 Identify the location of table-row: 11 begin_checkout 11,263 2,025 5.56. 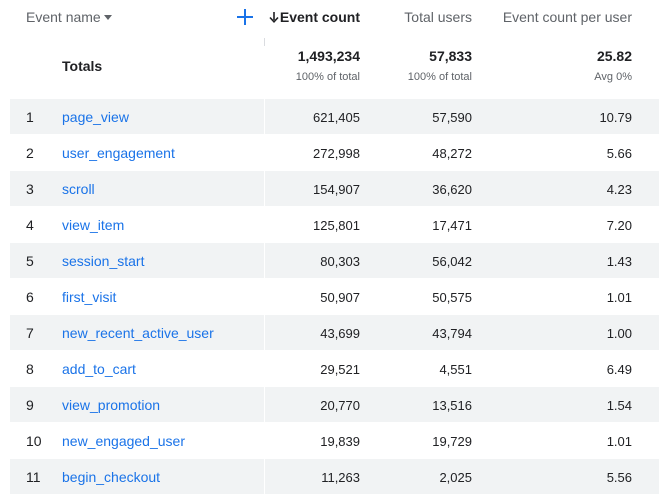
(329, 476).